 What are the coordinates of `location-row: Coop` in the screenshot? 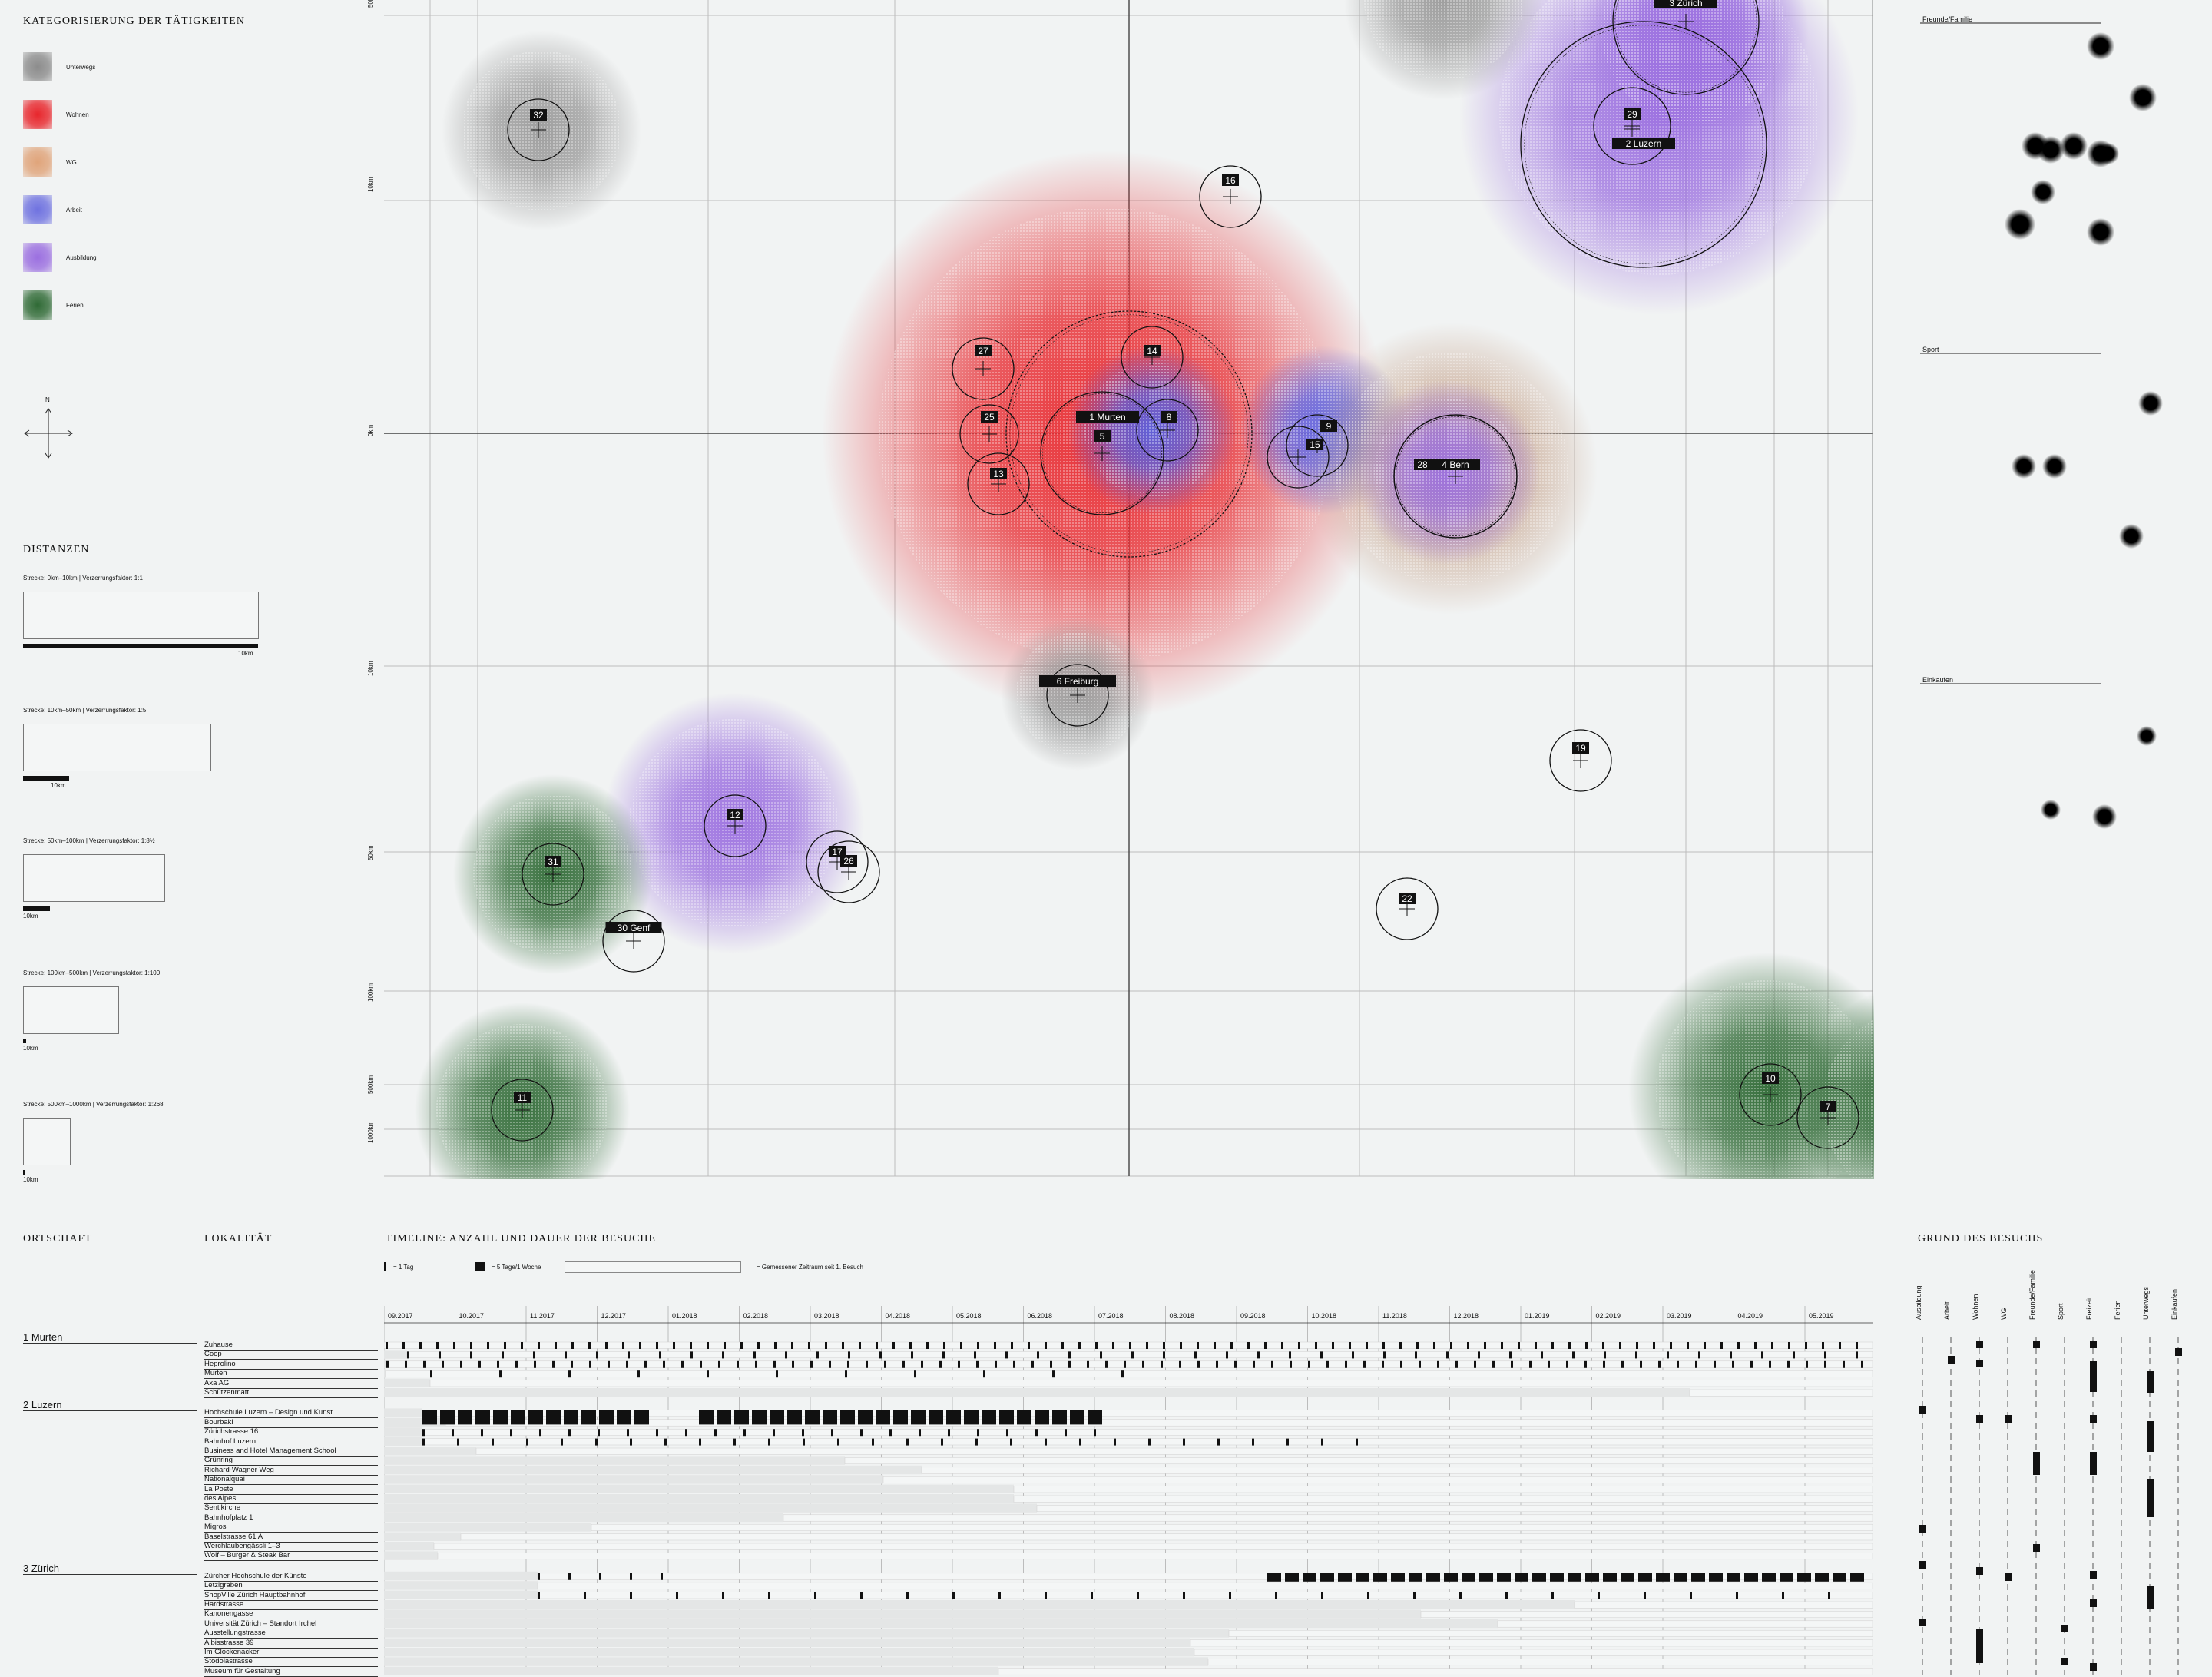 It's located at (291, 1355).